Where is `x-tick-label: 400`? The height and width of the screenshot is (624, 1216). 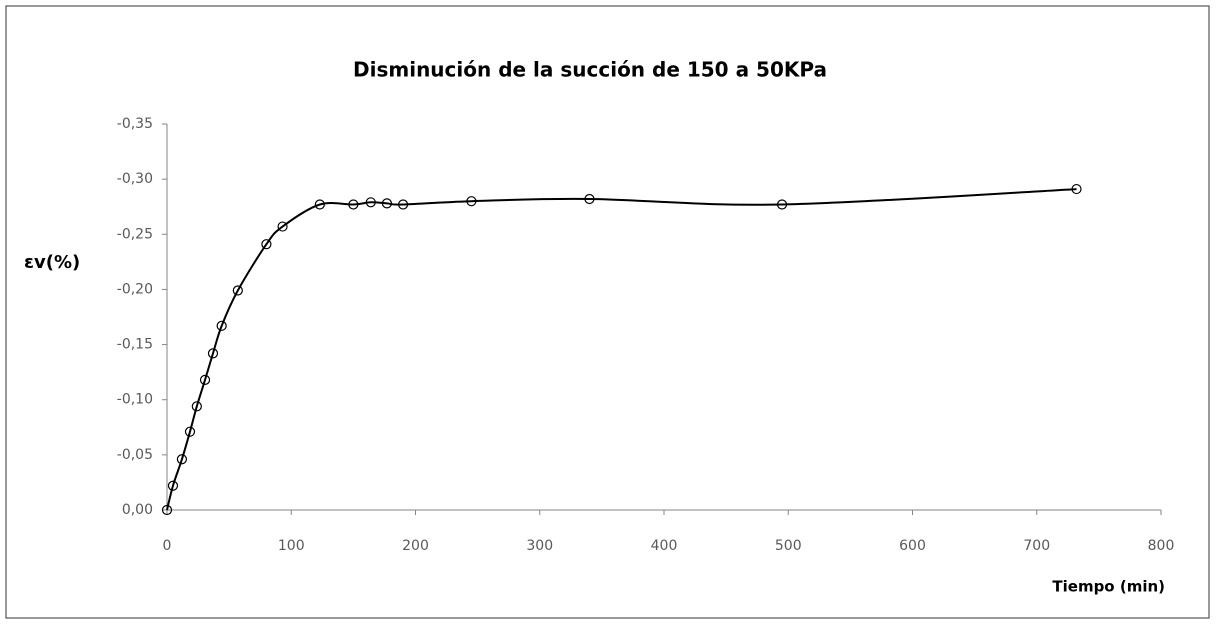 x-tick-label: 400 is located at coordinates (664, 546).